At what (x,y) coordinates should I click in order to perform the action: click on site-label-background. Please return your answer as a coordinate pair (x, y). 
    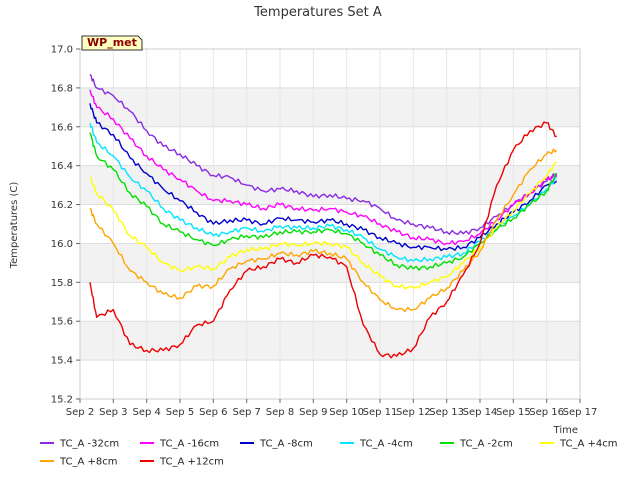
    Looking at the image, I should click on (112, 43).